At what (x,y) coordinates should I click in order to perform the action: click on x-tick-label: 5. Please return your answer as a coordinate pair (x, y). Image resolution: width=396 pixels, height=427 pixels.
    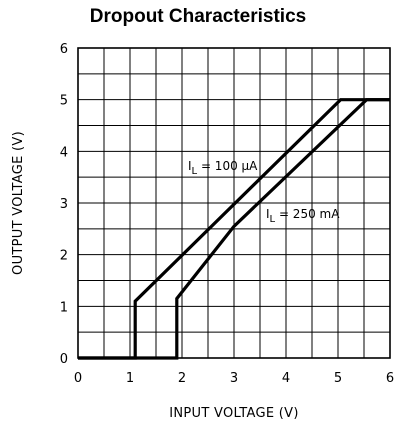
    Looking at the image, I should click on (338, 378).